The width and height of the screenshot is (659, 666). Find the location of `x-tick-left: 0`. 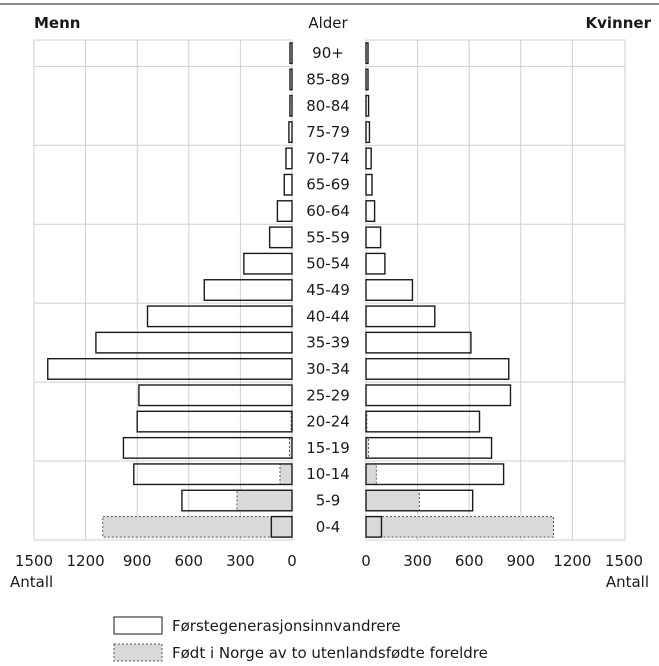

x-tick-left: 0 is located at coordinates (292, 561).